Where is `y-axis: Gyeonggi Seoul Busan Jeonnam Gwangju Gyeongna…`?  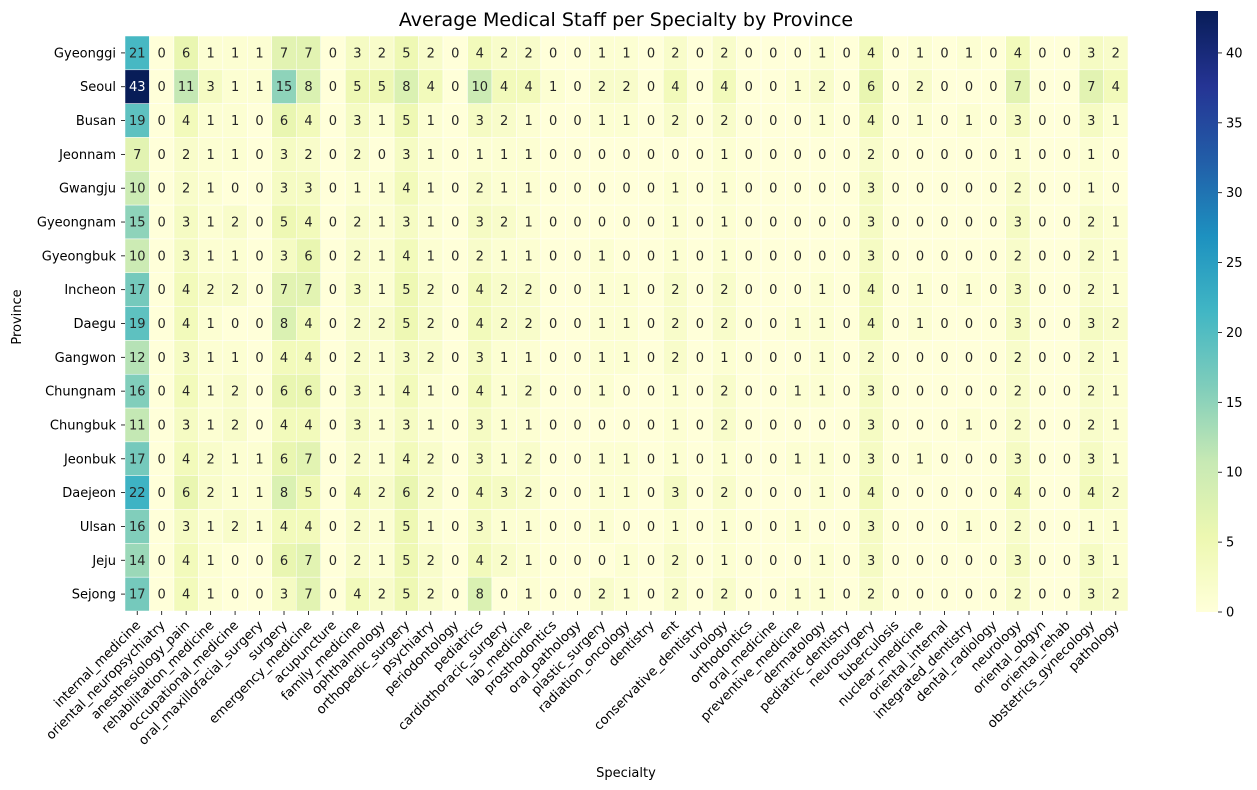 y-axis: Gyeonggi Seoul Busan Jeonnam Gwangju Gyeongna… is located at coordinates (81, 324).